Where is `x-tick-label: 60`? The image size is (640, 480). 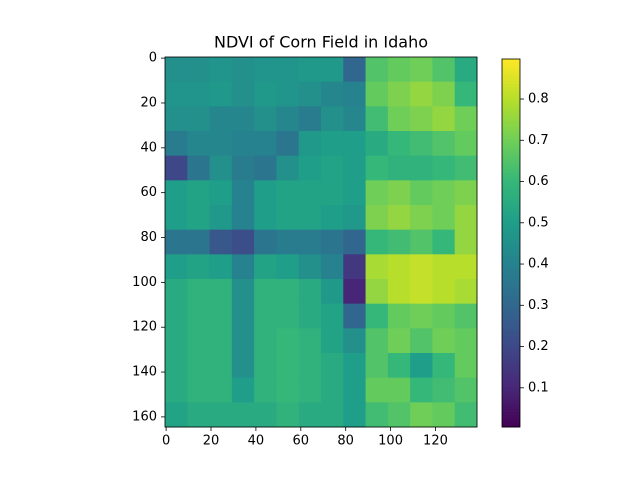 x-tick-label: 60 is located at coordinates (301, 441).